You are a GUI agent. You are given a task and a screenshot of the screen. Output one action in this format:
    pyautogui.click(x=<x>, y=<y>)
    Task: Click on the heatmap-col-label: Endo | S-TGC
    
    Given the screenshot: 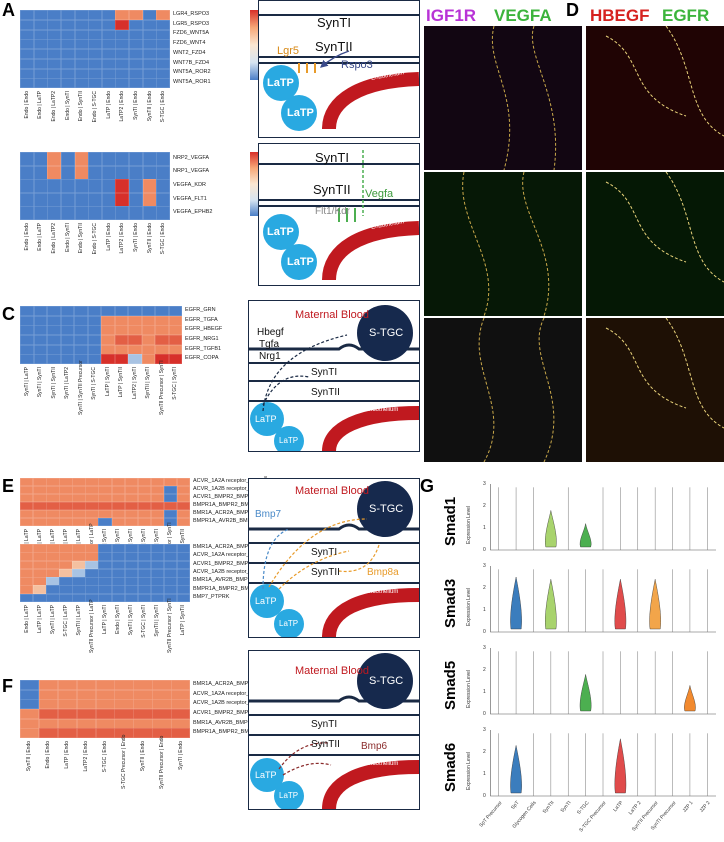 What is the action you would take?
    pyautogui.click(x=95, y=239)
    